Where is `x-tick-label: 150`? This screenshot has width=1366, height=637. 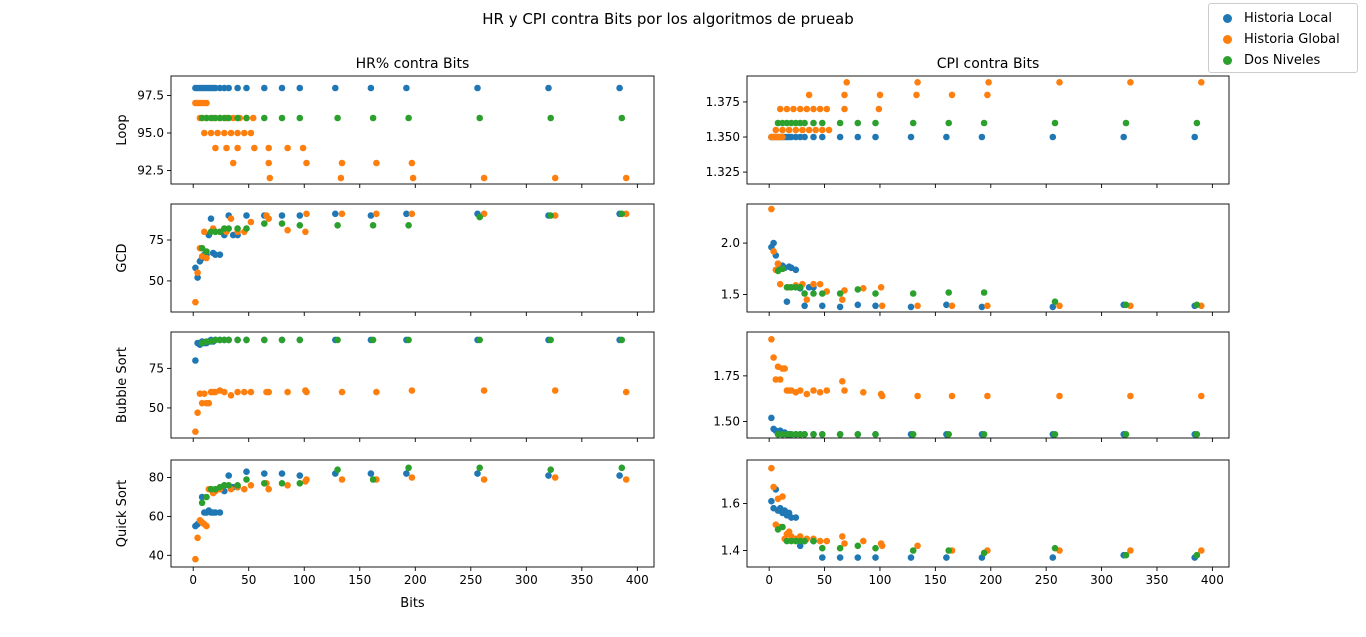
x-tick-label: 150 is located at coordinates (359, 580).